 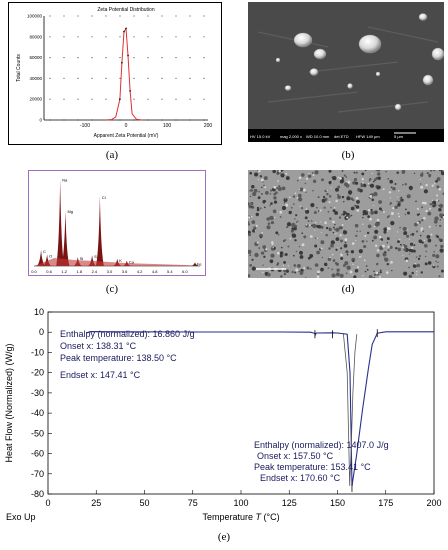 What do you see at coordinates (120, 260) in the screenshot?
I see `peak-label: K` at bounding box center [120, 260].